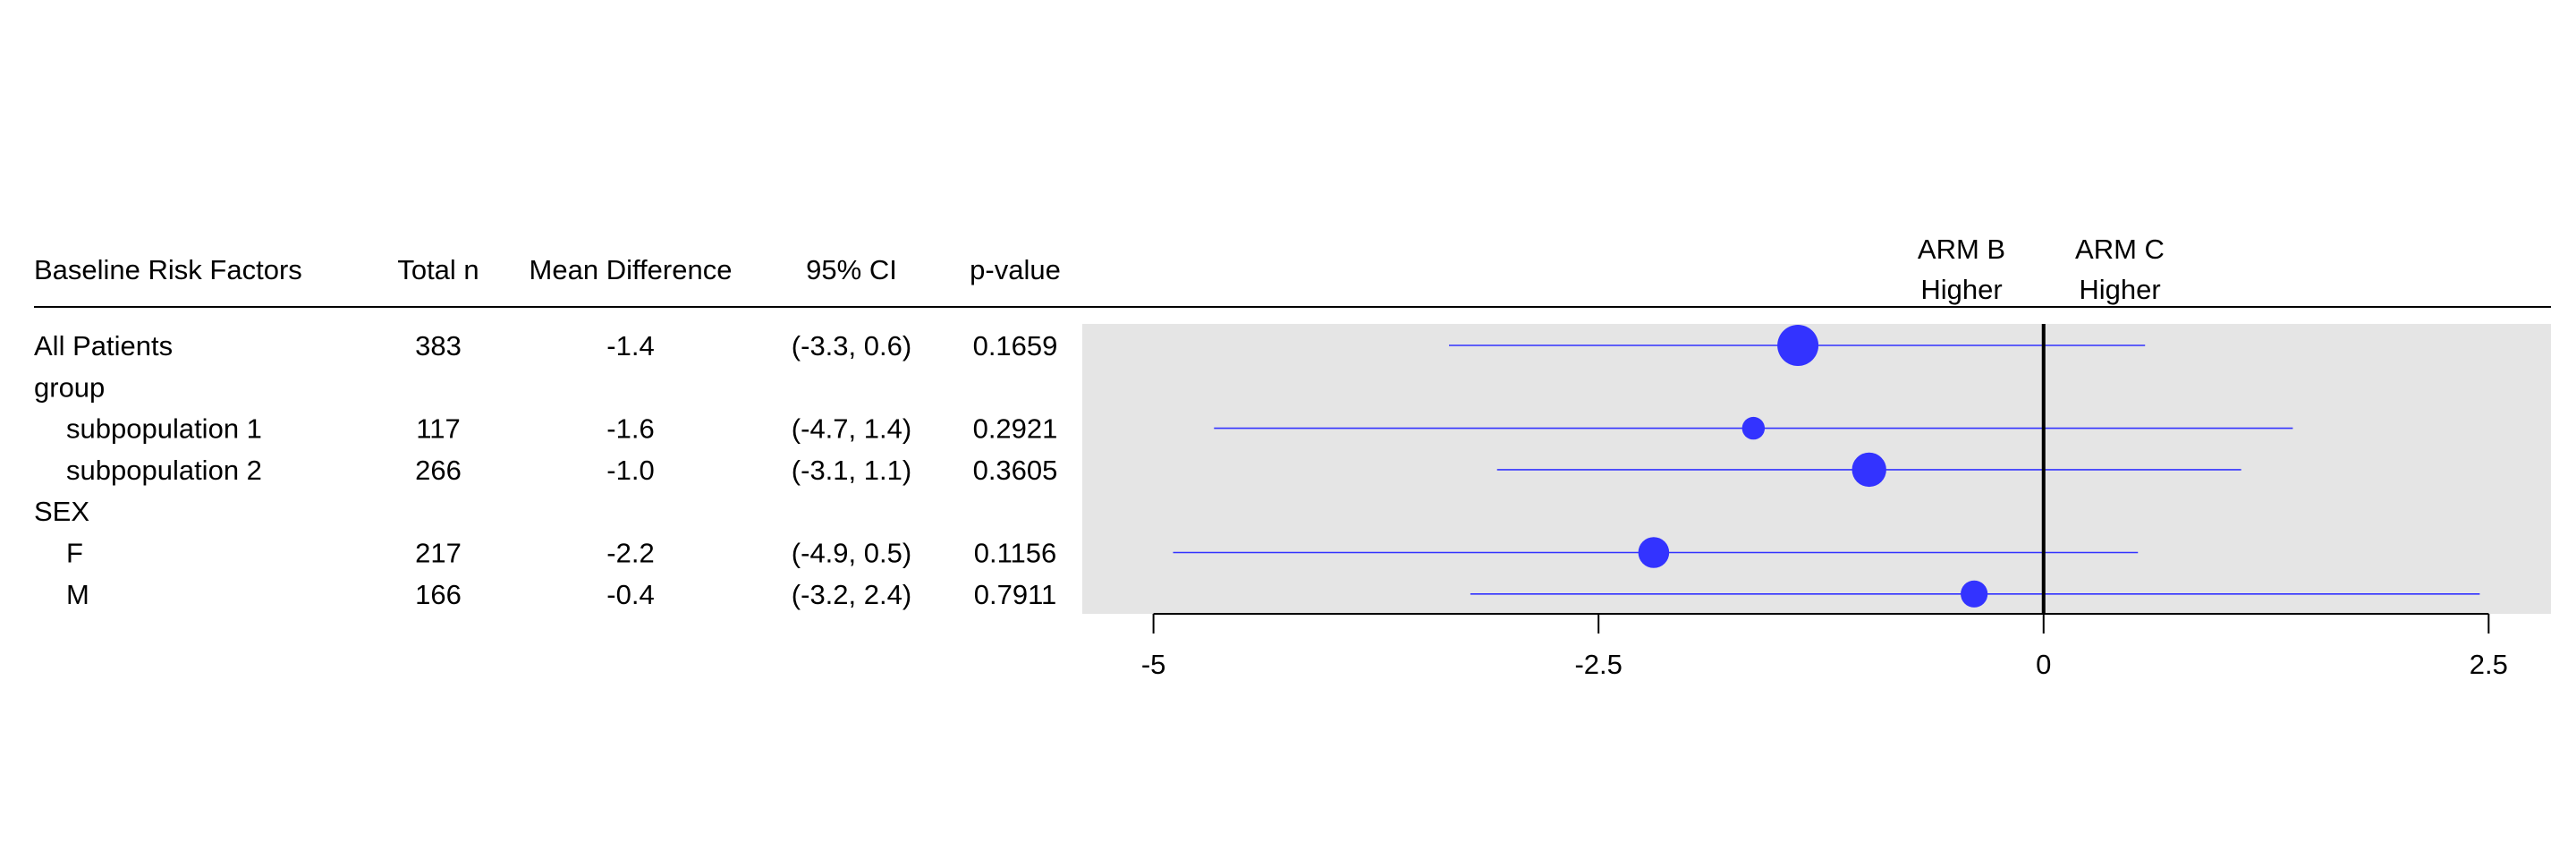 The image size is (2576, 859). What do you see at coordinates (103, 345) in the screenshot?
I see `row-label: All Patients` at bounding box center [103, 345].